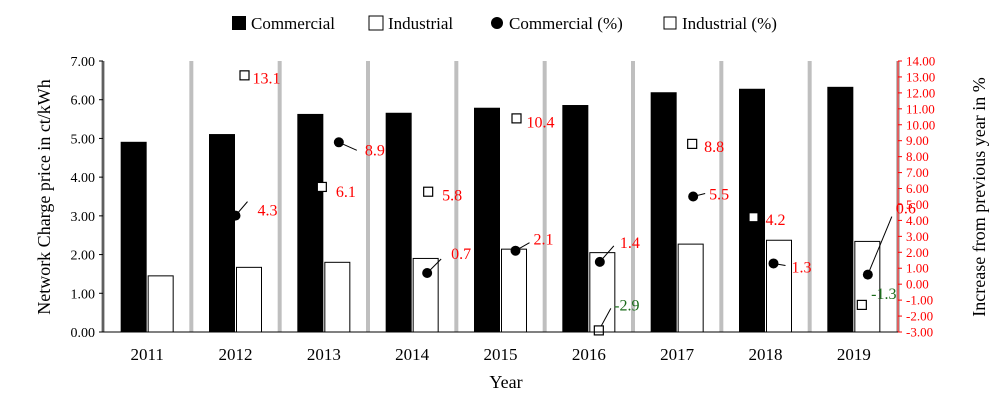 The width and height of the screenshot is (1000, 404). I want to click on y-tick-label: 5.00, so click(83, 139).